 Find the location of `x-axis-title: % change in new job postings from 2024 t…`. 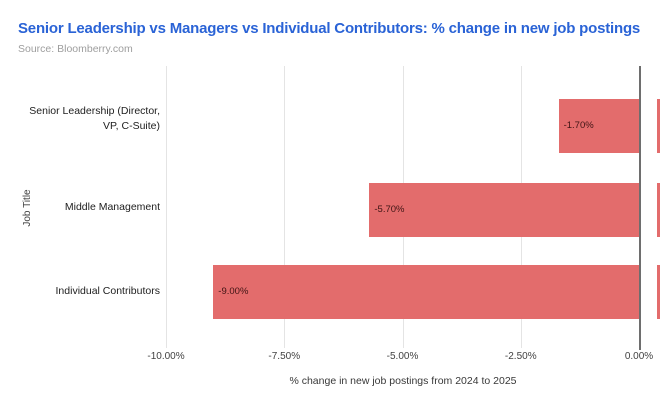

x-axis-title: % change in new job postings from 2024 t… is located at coordinates (403, 381).